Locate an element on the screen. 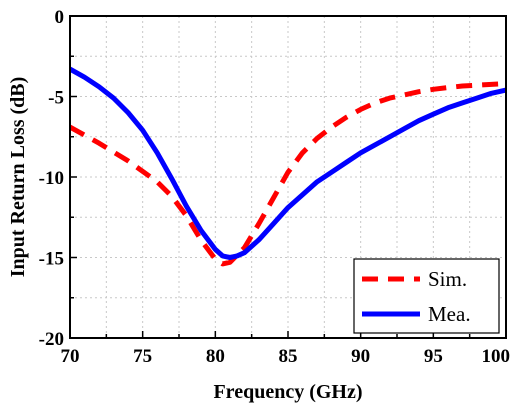  x-tick-label: 85 is located at coordinates (288, 356).